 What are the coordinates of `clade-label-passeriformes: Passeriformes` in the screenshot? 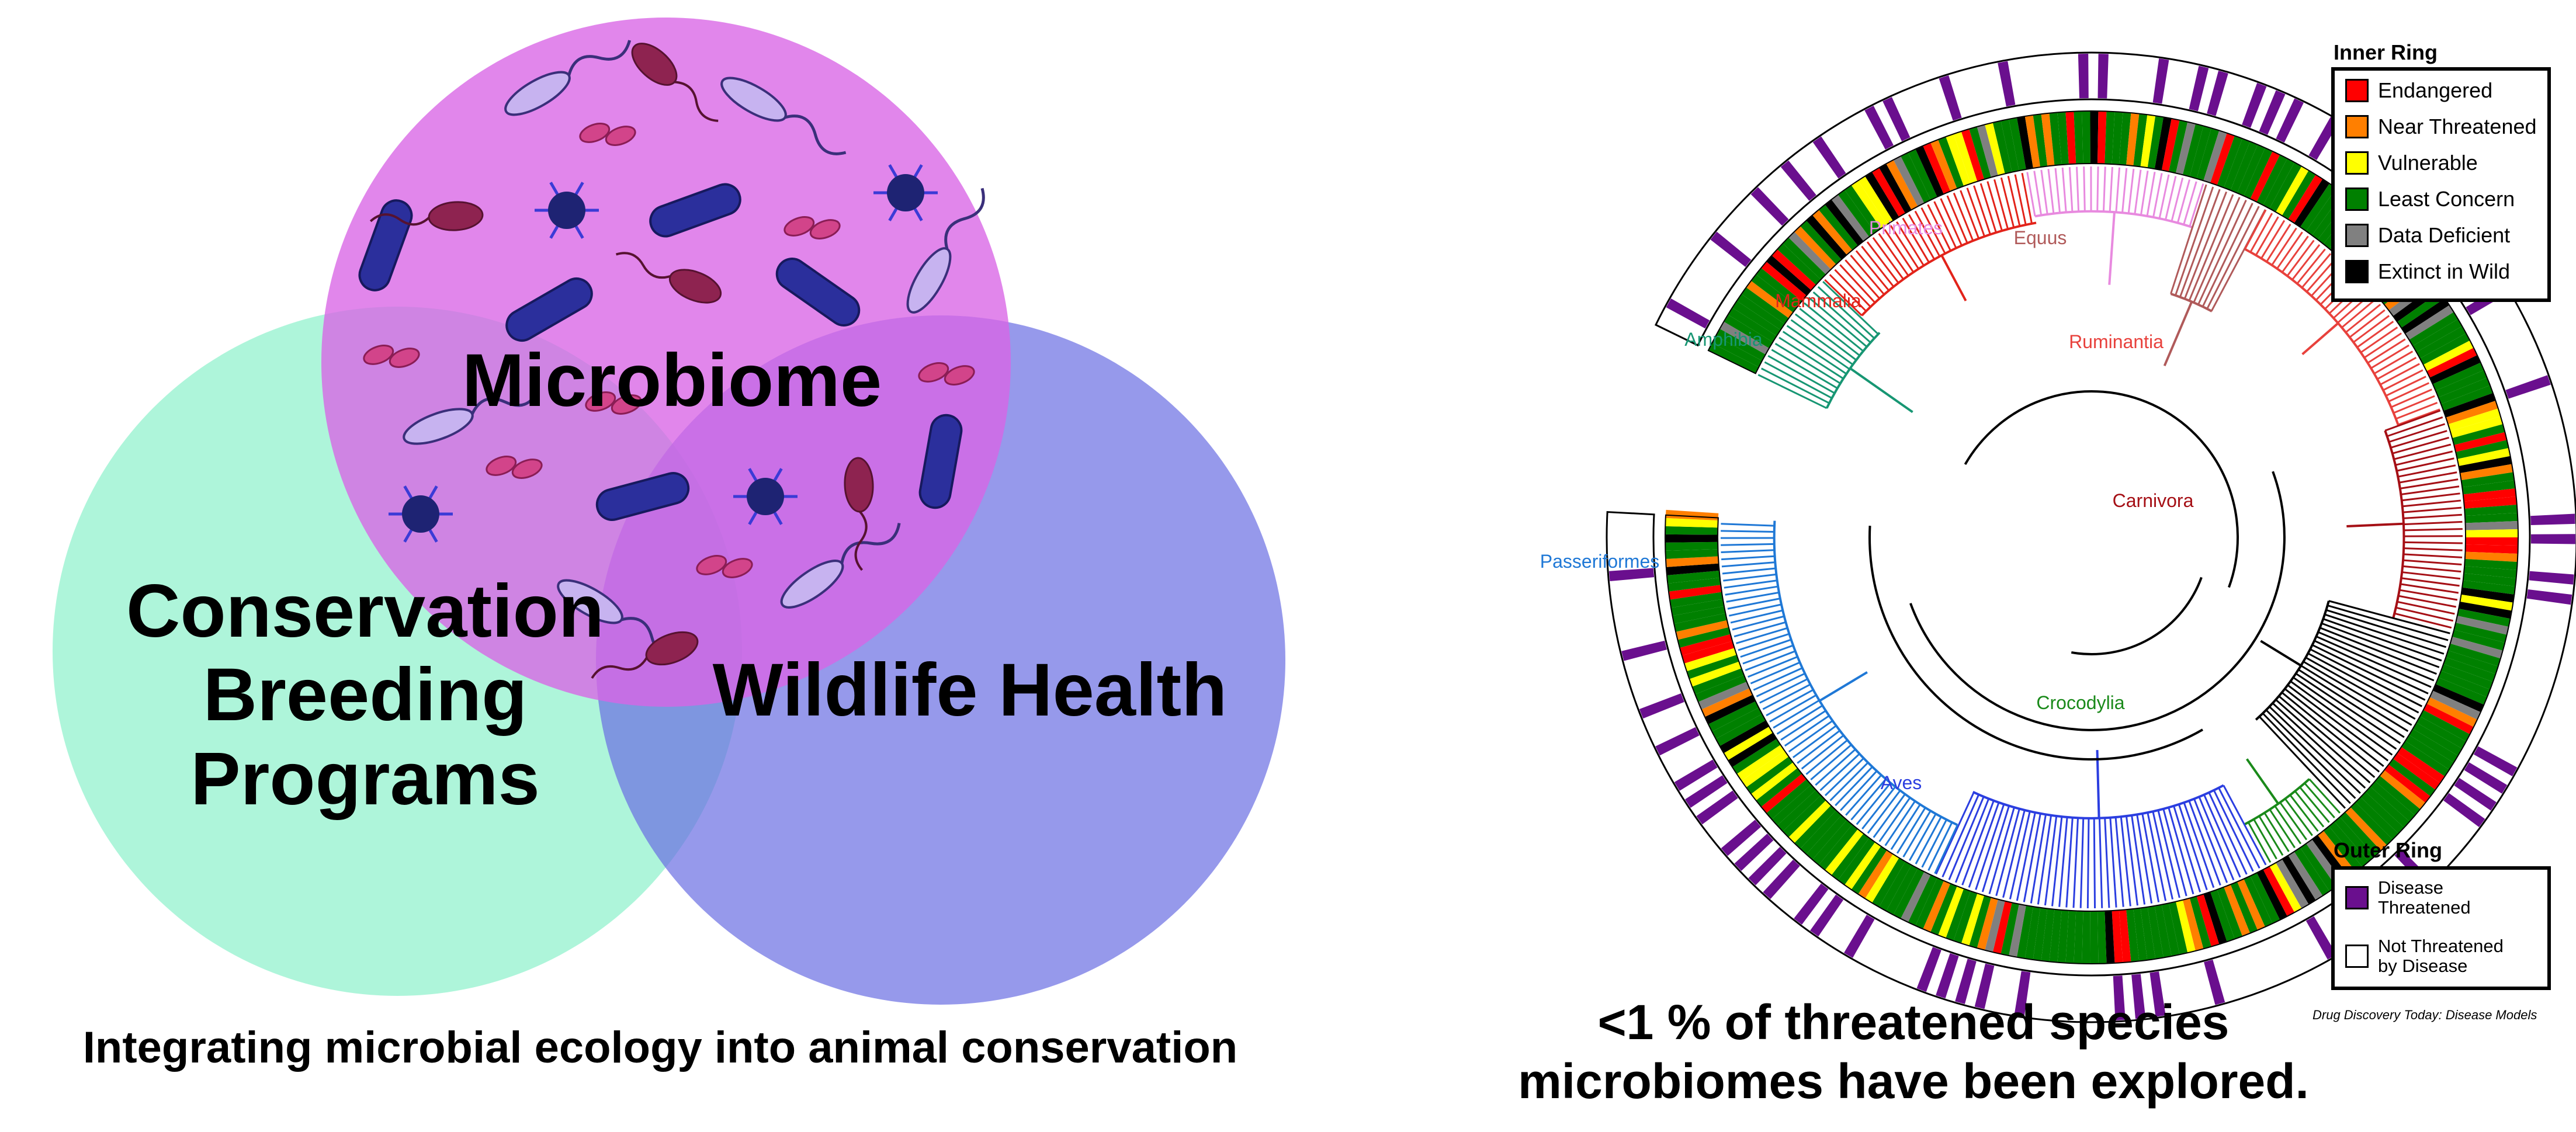 It's located at (1600, 561).